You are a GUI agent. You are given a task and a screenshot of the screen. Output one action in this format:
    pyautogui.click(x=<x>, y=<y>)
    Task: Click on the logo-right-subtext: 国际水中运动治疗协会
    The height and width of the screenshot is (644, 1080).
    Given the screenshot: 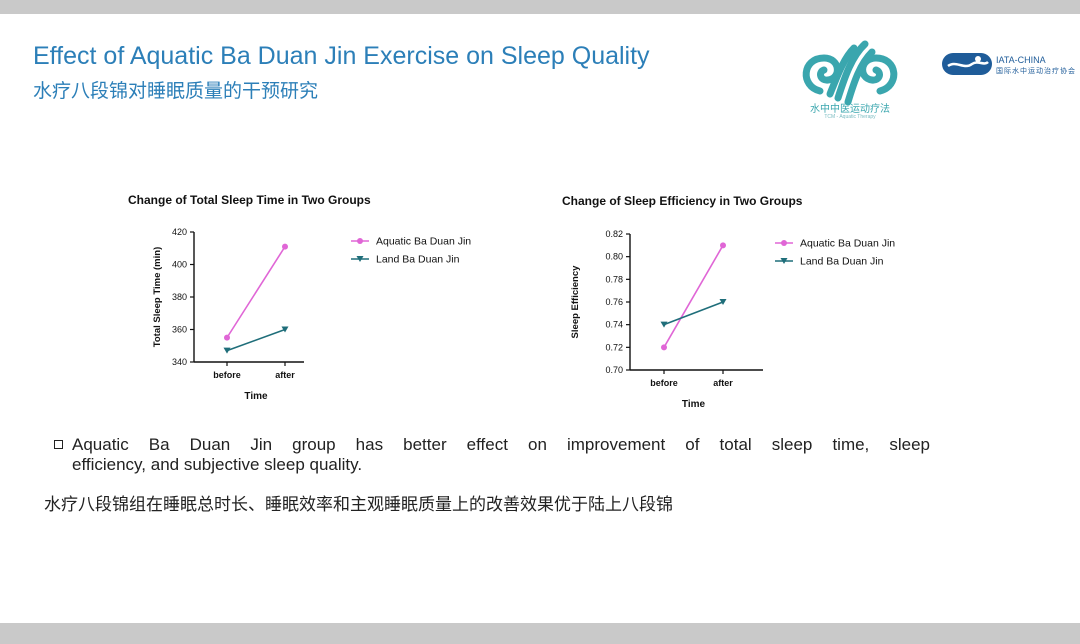 What is the action you would take?
    pyautogui.click(x=1036, y=71)
    